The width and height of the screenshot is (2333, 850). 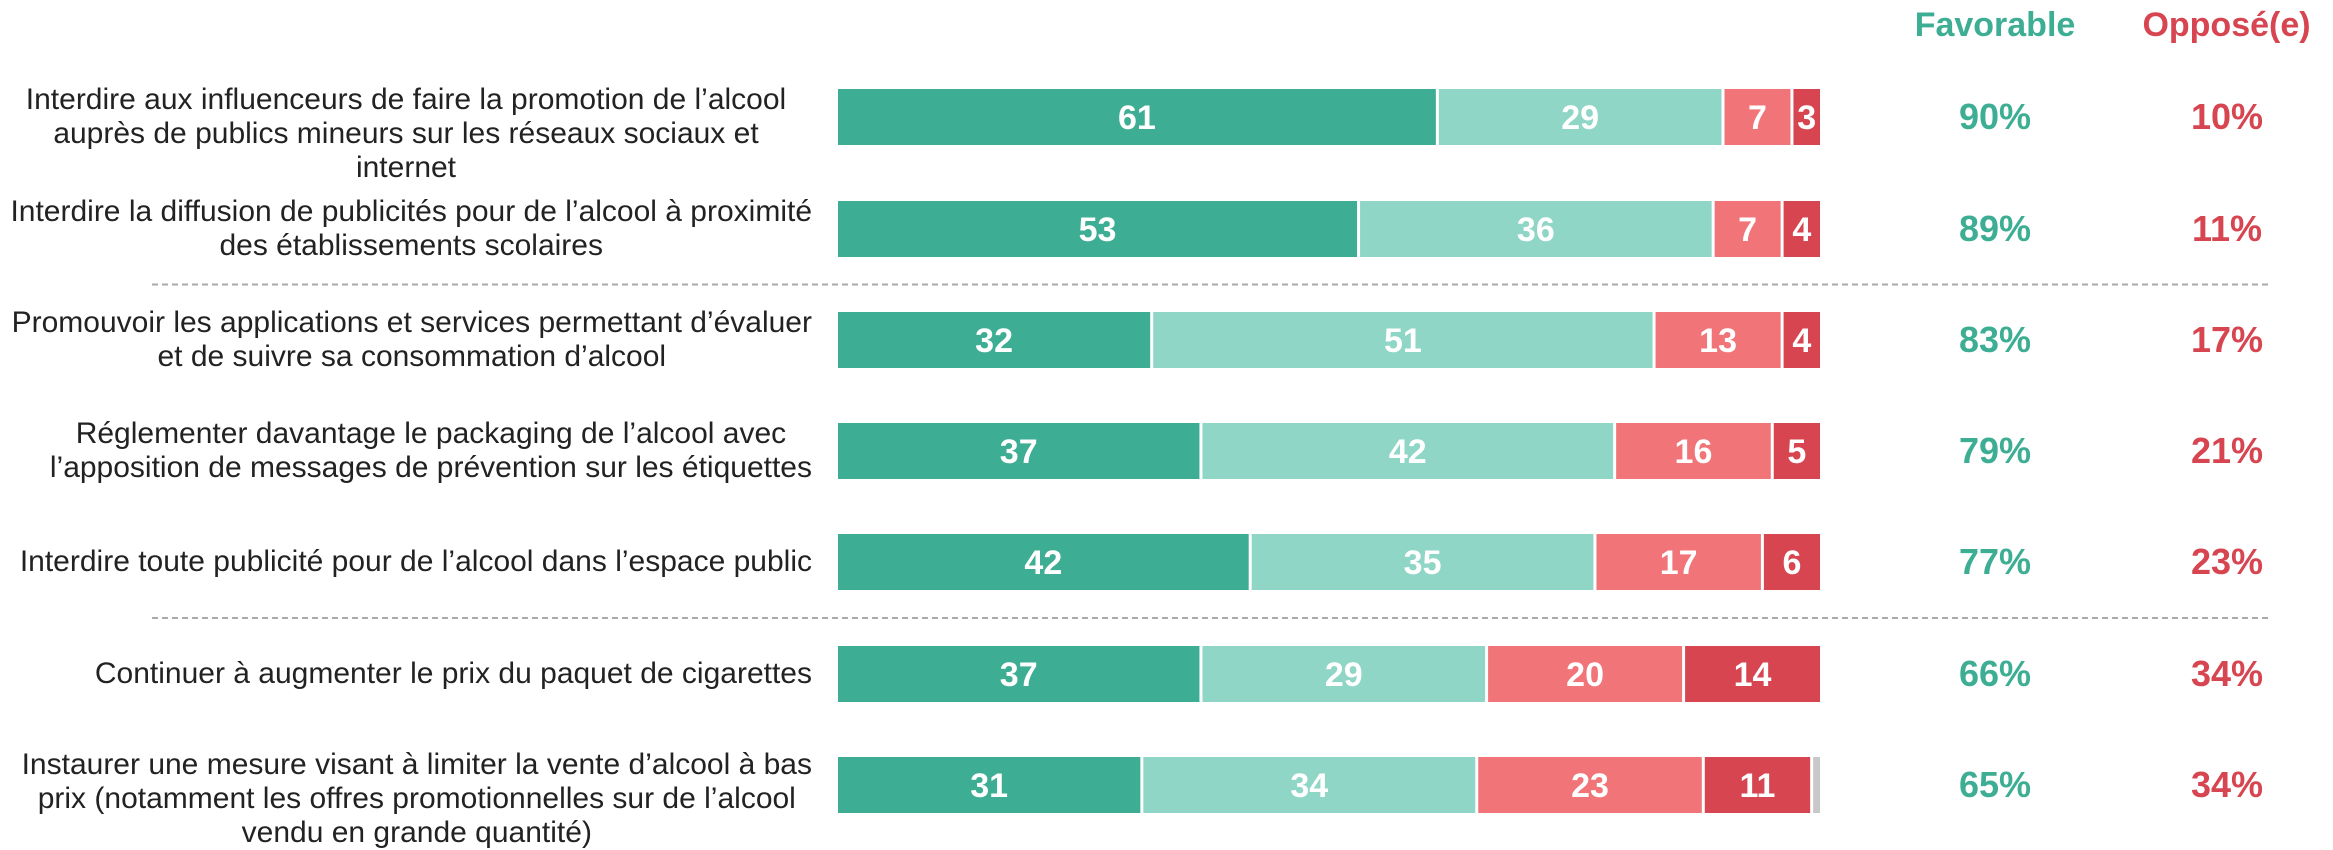 What do you see at coordinates (1995, 784) in the screenshot?
I see `favorable-value: 65%` at bounding box center [1995, 784].